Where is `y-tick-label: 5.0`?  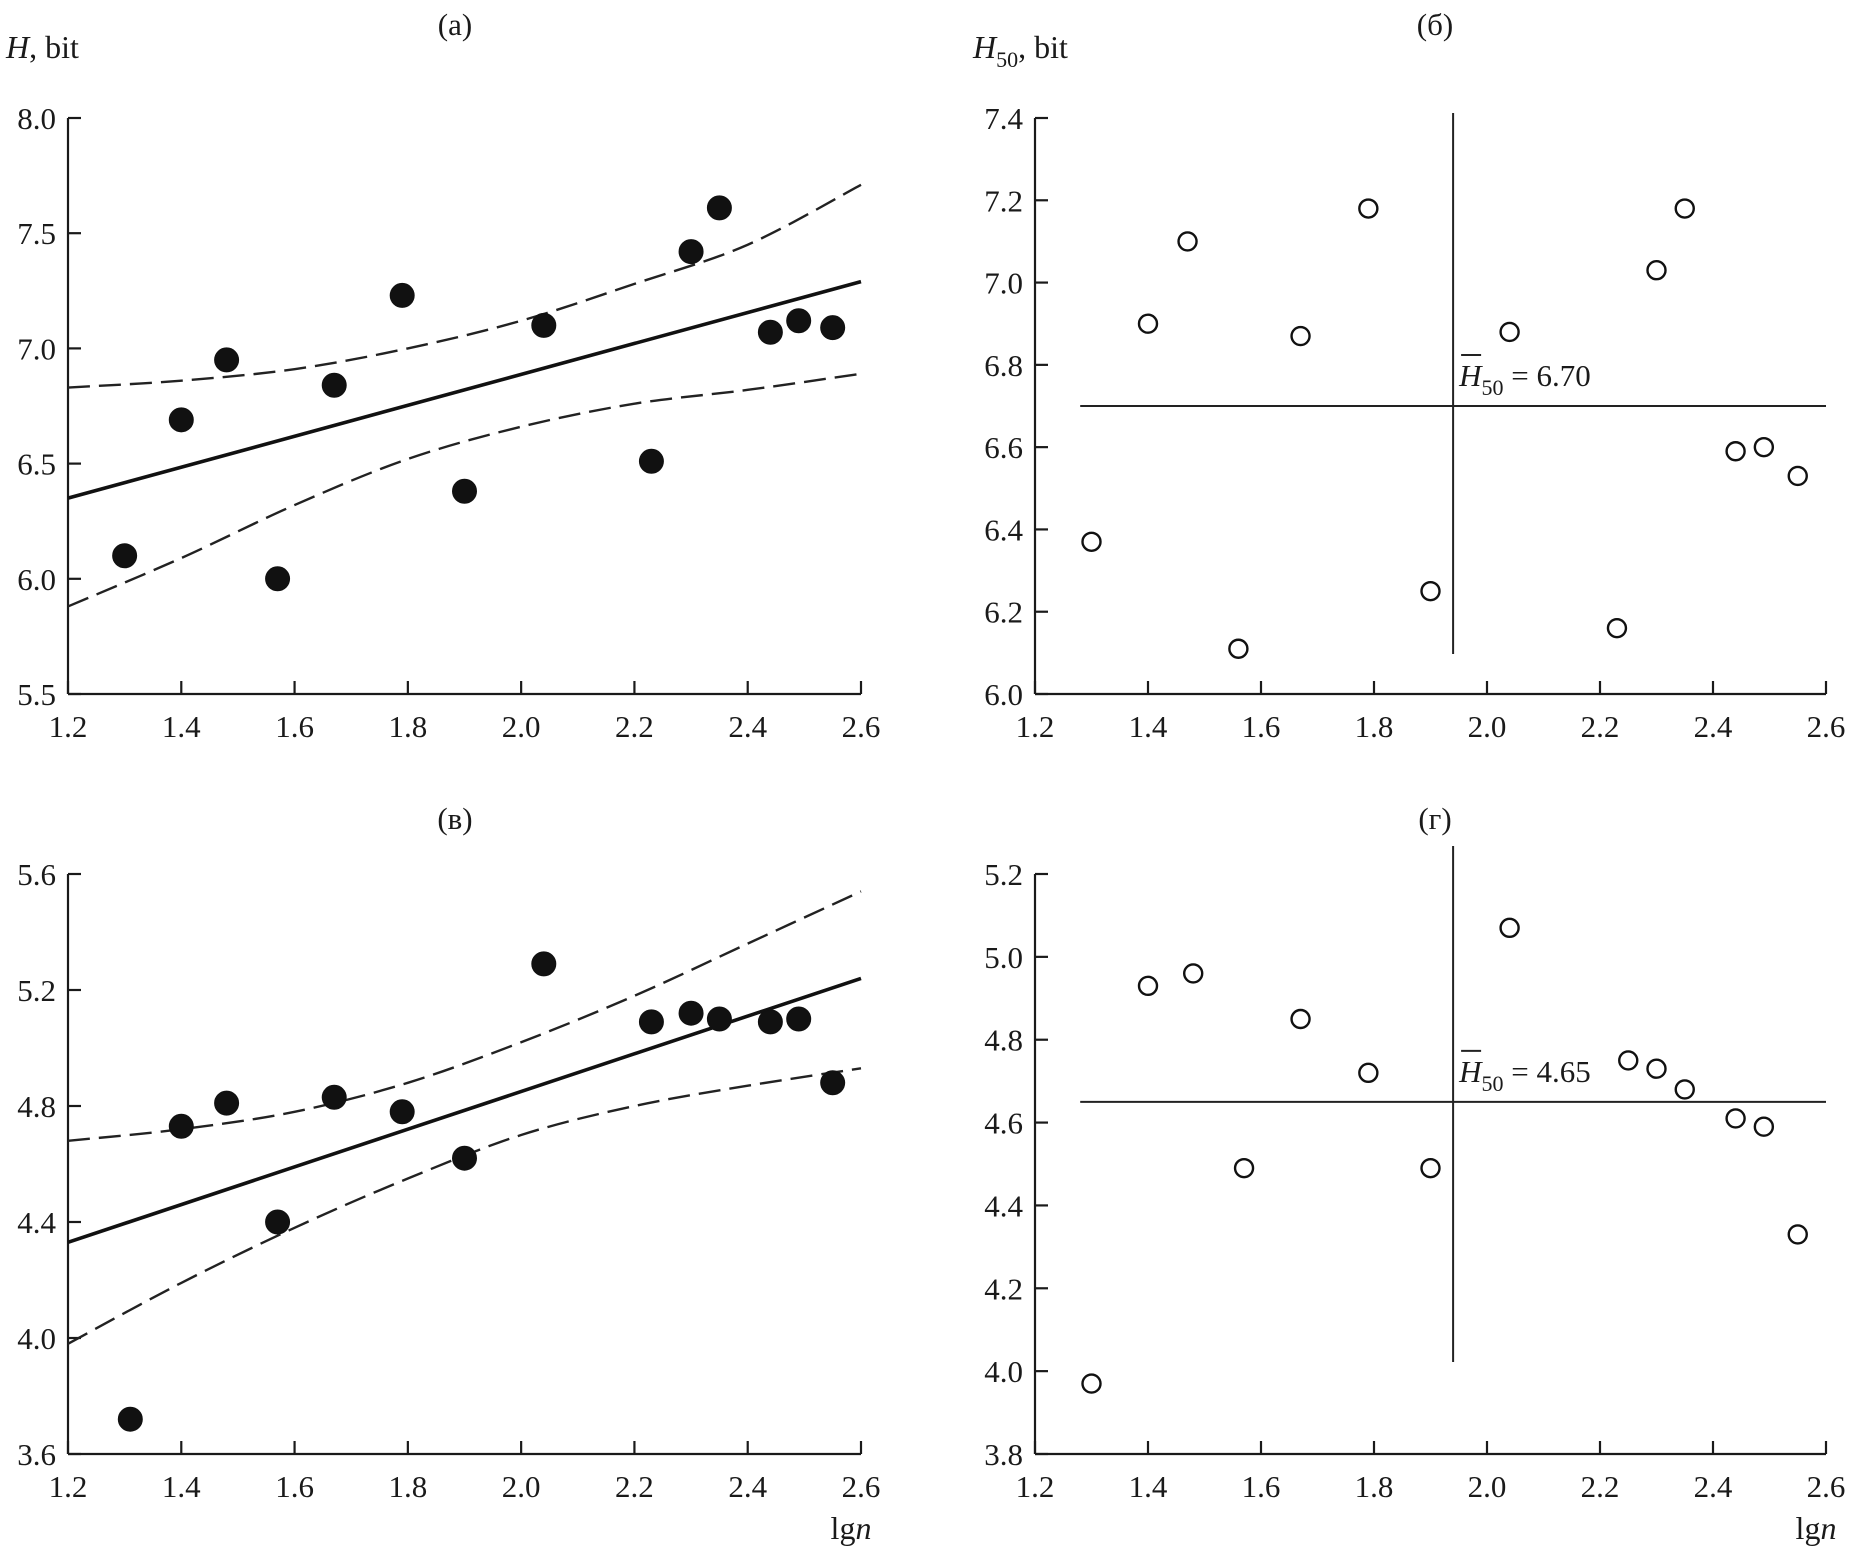 y-tick-label: 5.0 is located at coordinates (1003, 957).